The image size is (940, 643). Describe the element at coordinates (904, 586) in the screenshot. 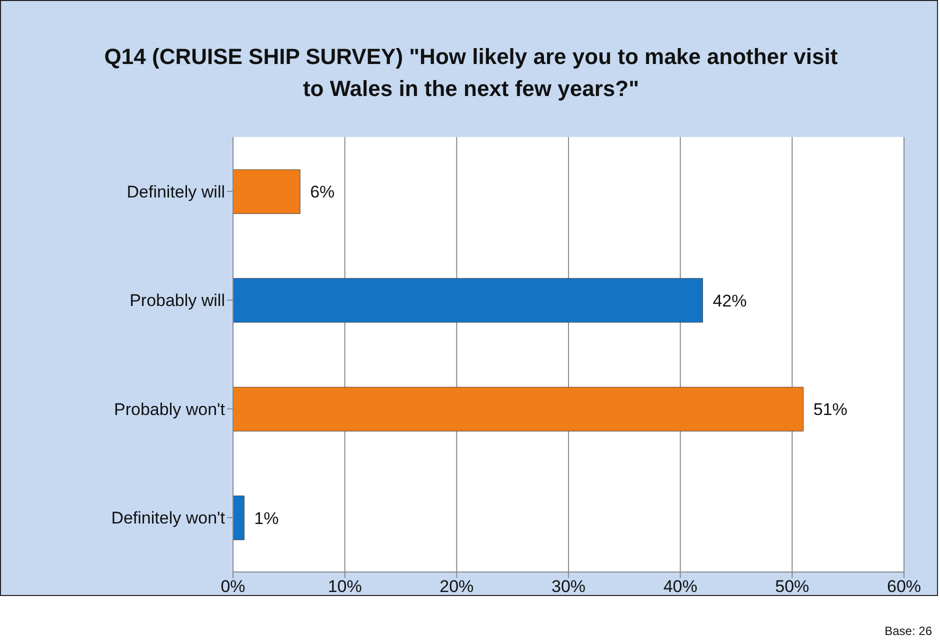

I see `x-tick-label: 60%` at that location.